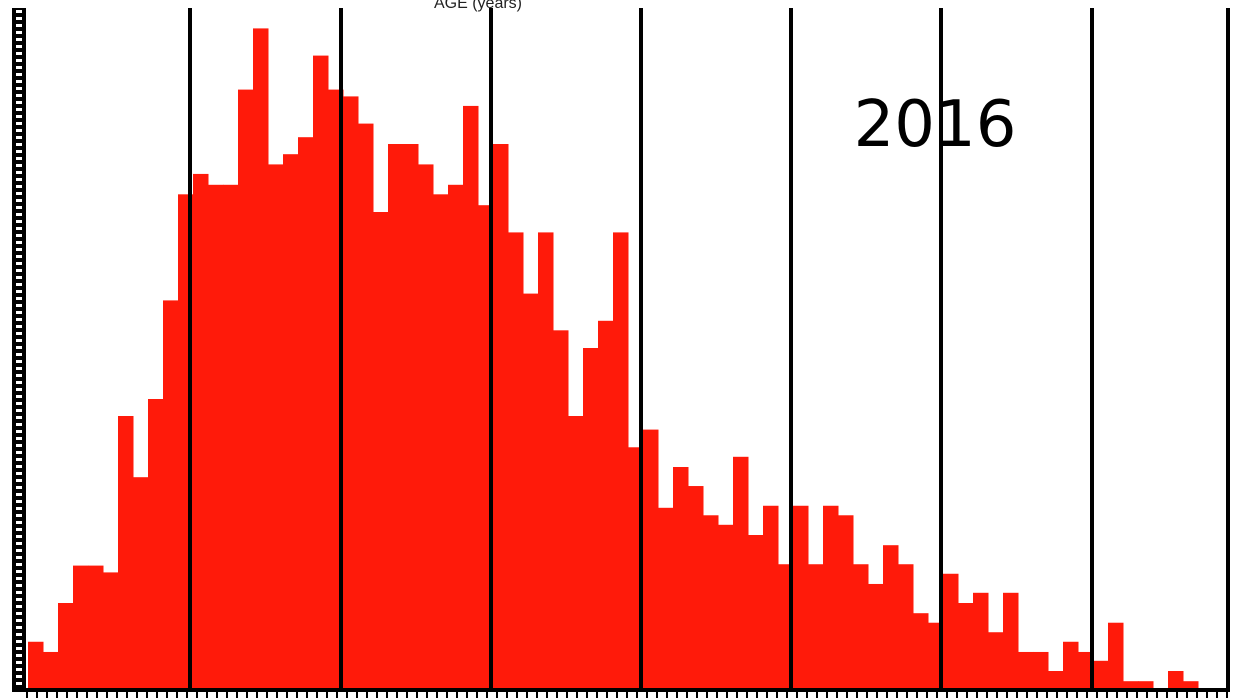 The height and width of the screenshot is (698, 1240). I want to click on y-axis, so click(19, 350).